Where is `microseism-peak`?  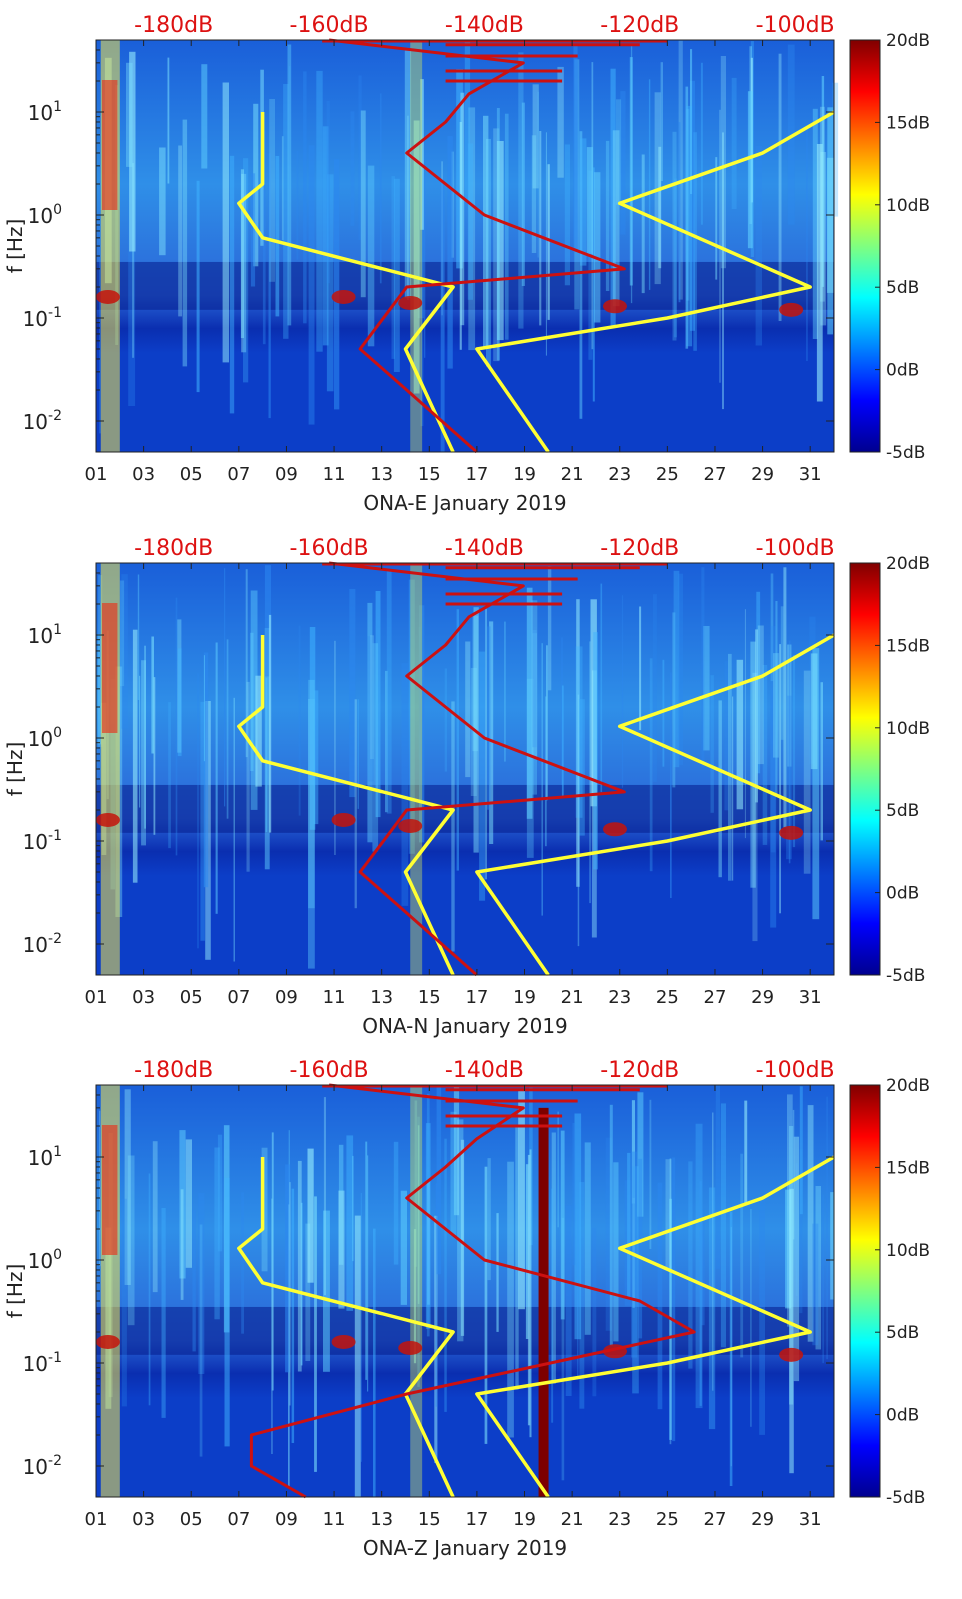 microseism-peak is located at coordinates (791, 832).